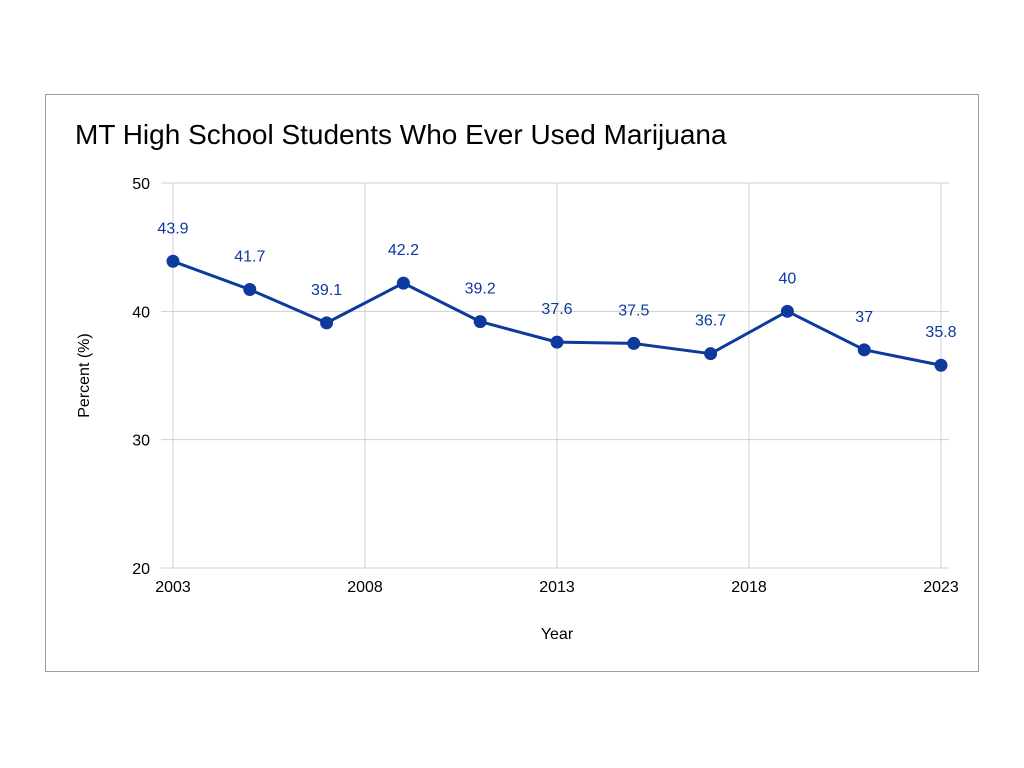  I want to click on x-axis-title: Year, so click(557, 634).